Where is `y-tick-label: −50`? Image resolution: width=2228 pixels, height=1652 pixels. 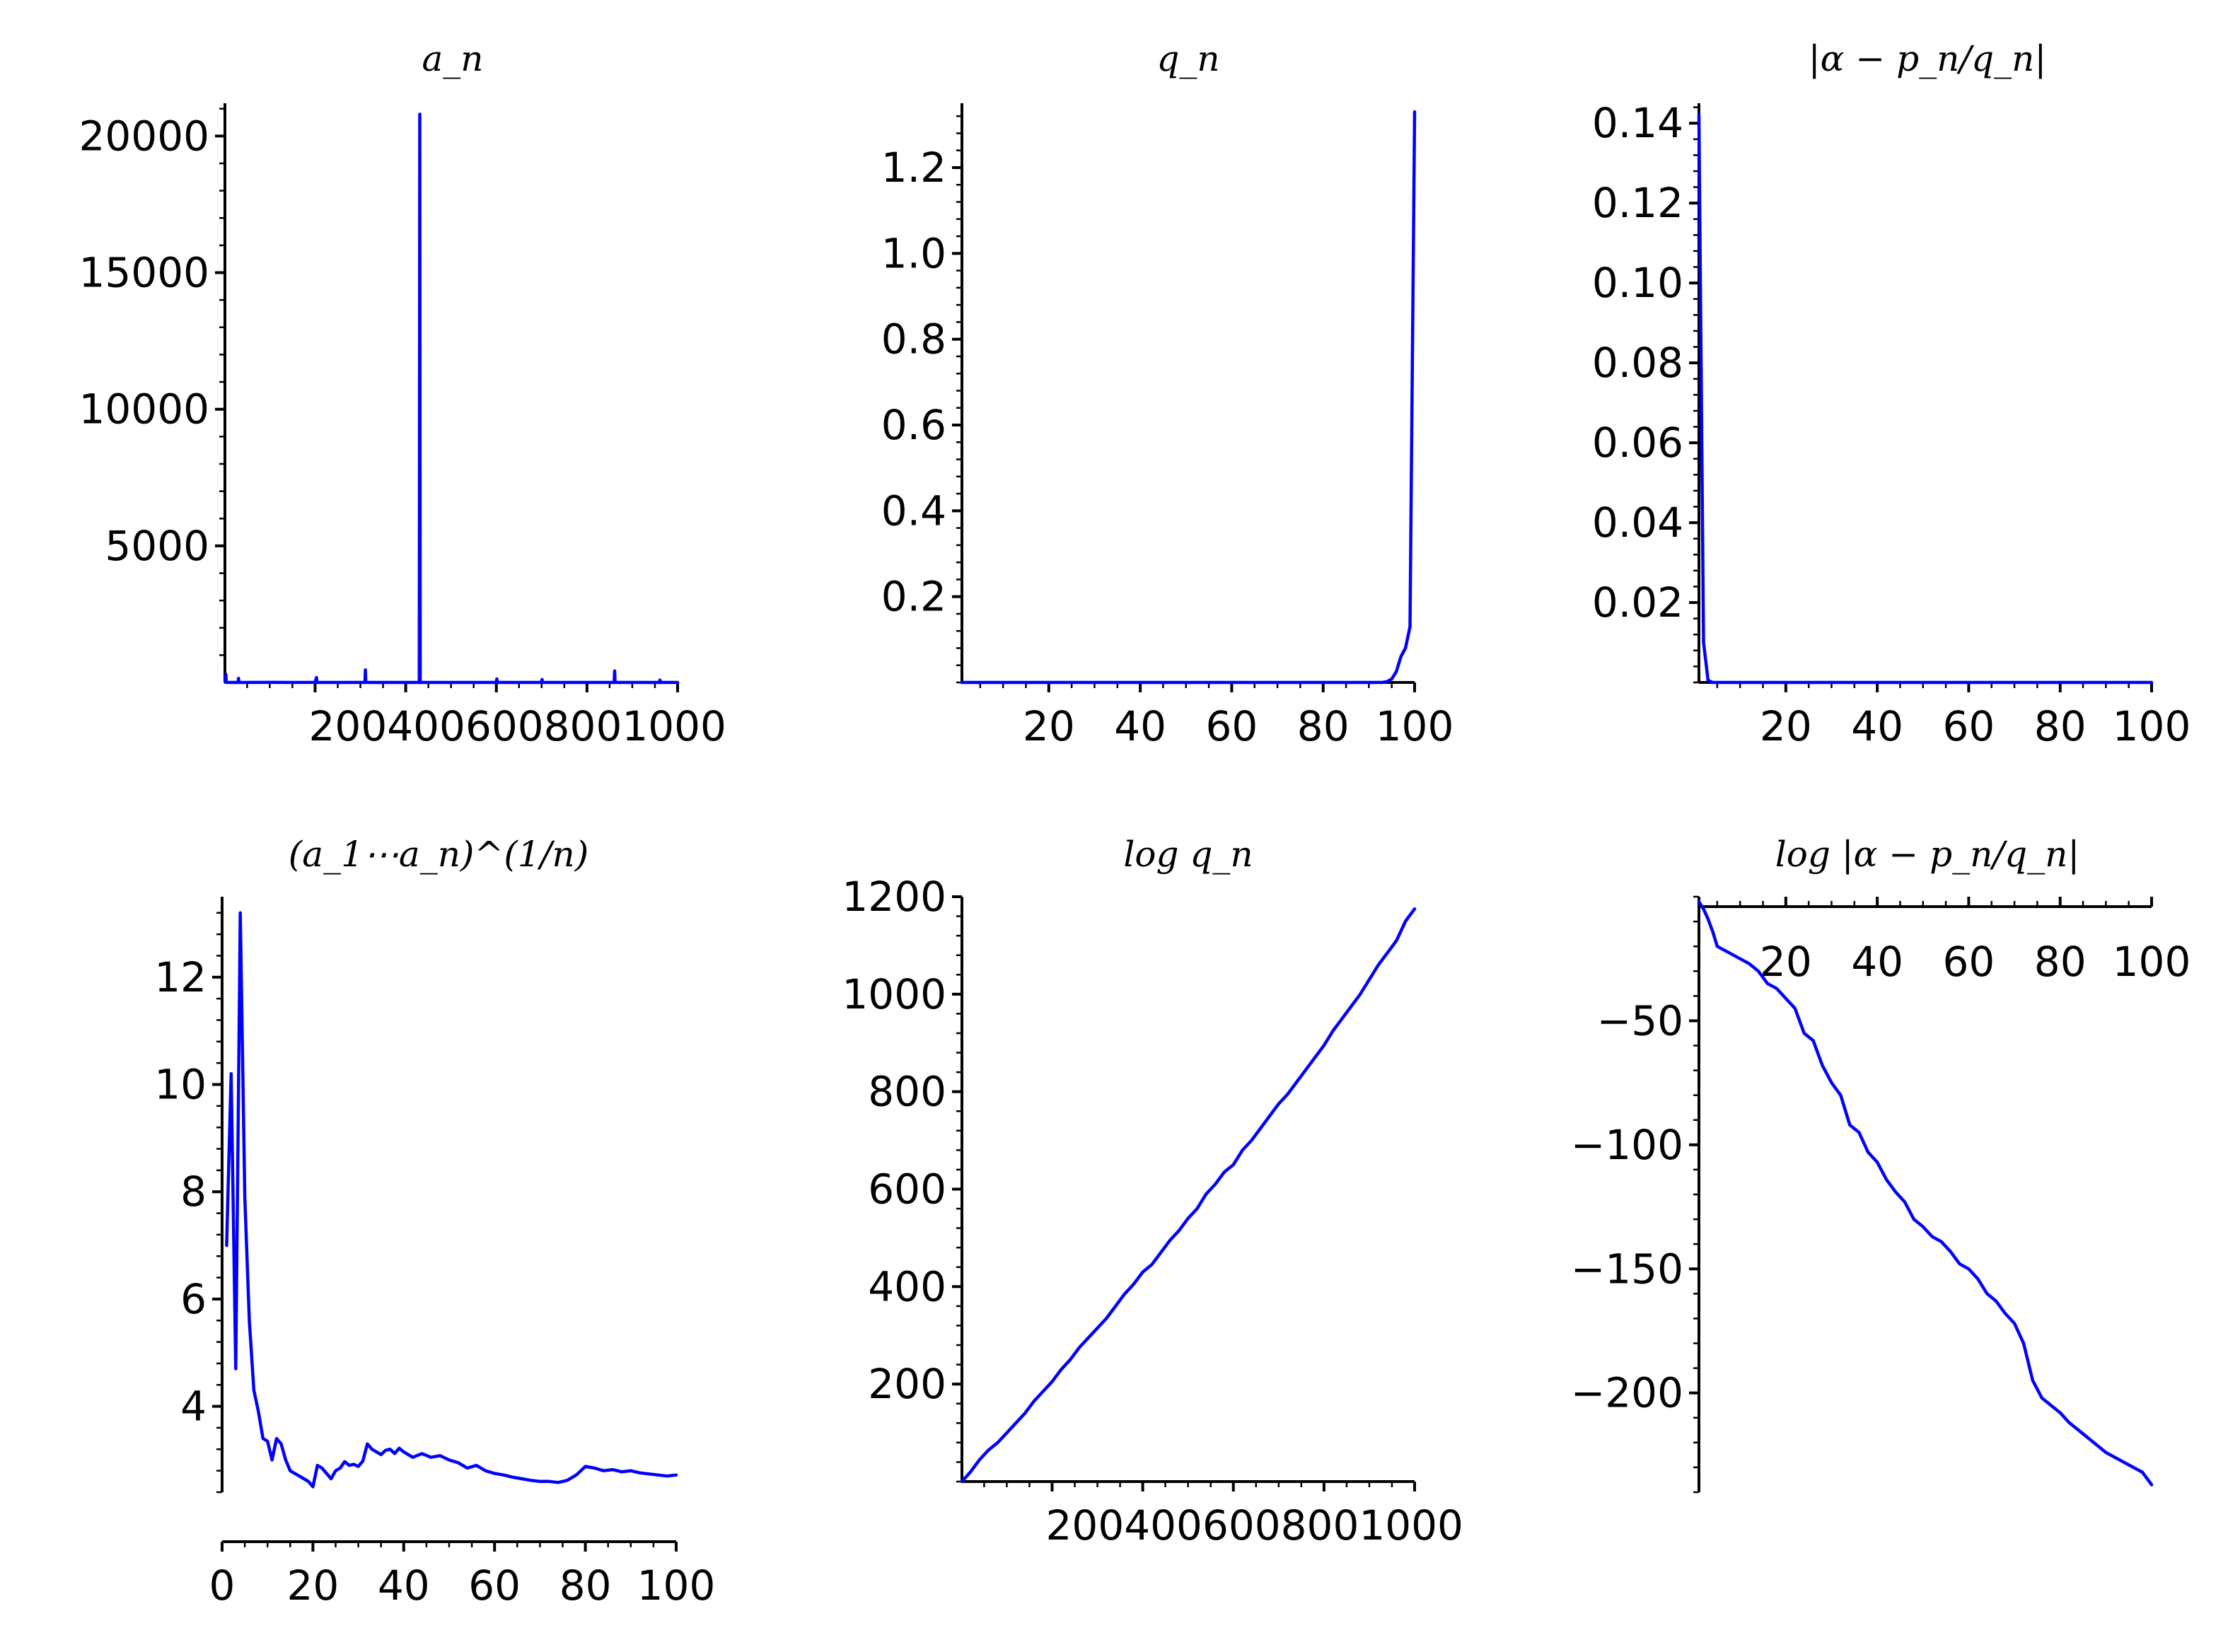
y-tick-label: −50 is located at coordinates (1640, 1020).